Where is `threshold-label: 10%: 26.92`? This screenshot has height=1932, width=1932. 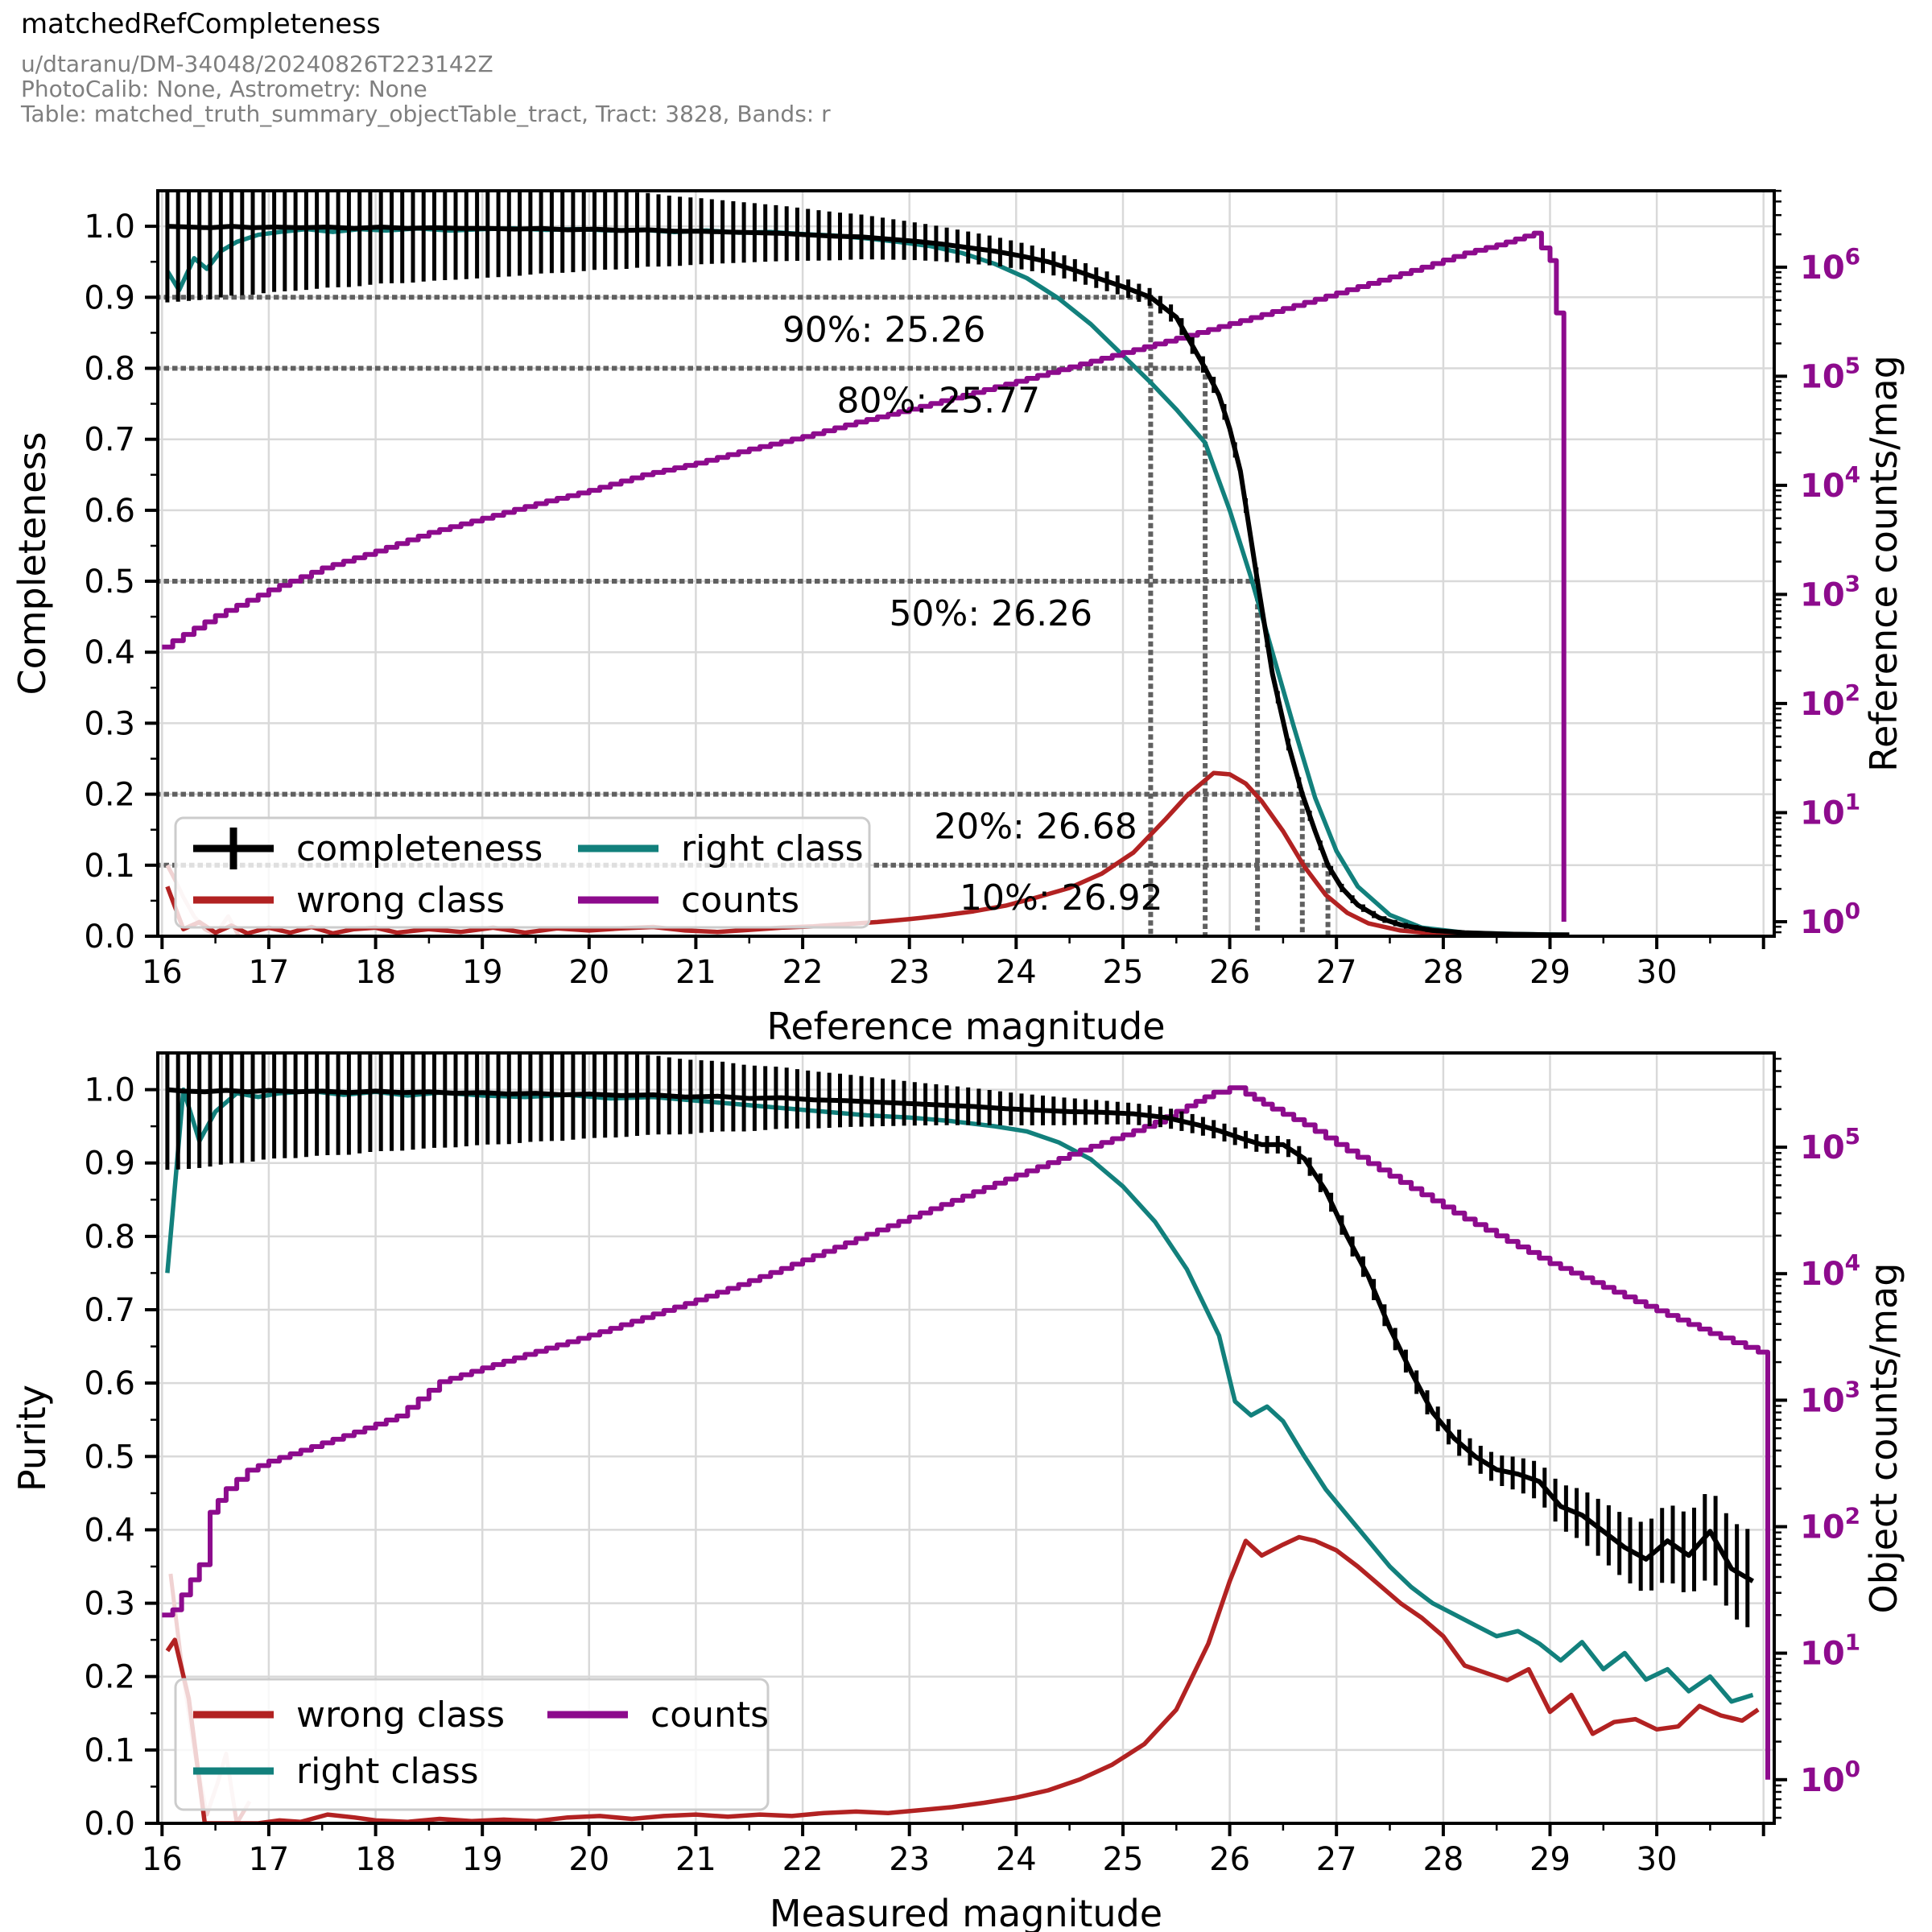
threshold-label: 10%: 26.92 is located at coordinates (1061, 898).